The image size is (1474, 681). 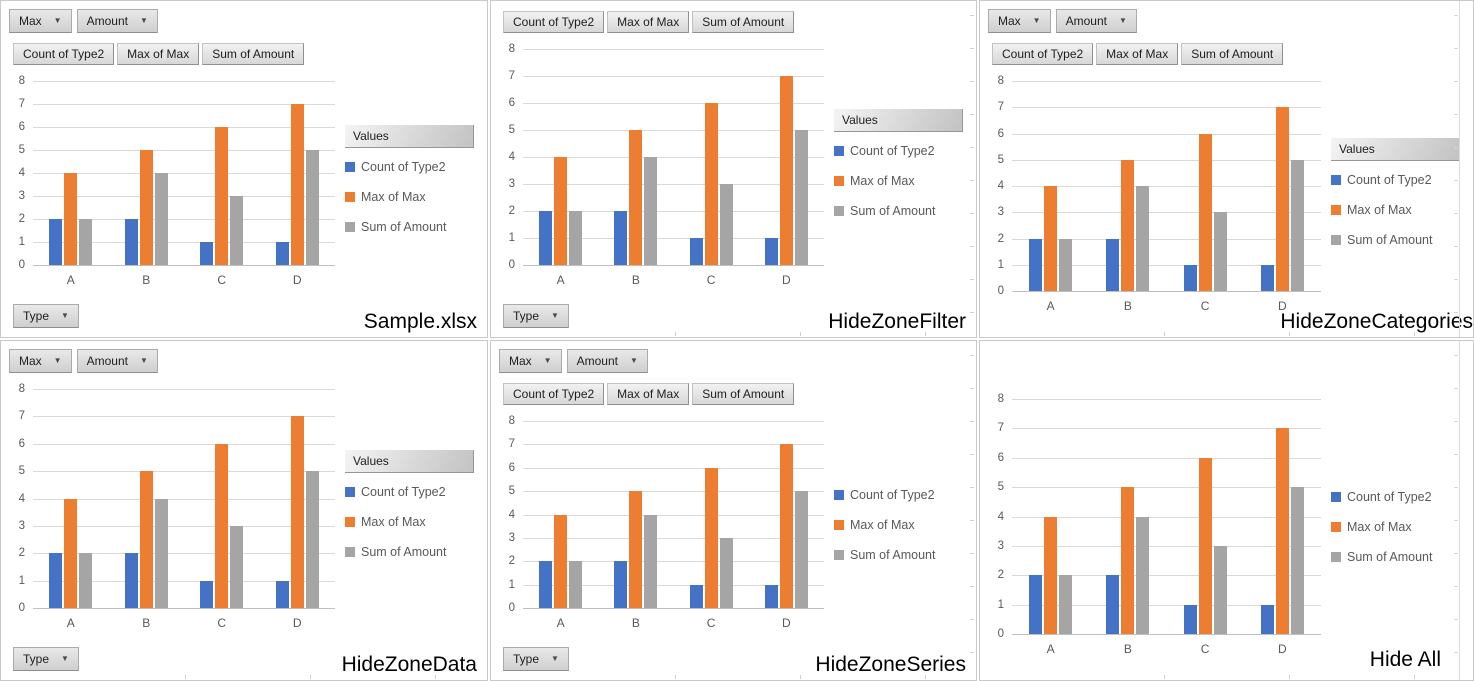 I want to click on legend-item-count-of-type2: Count of Type2, so click(x=903, y=495).